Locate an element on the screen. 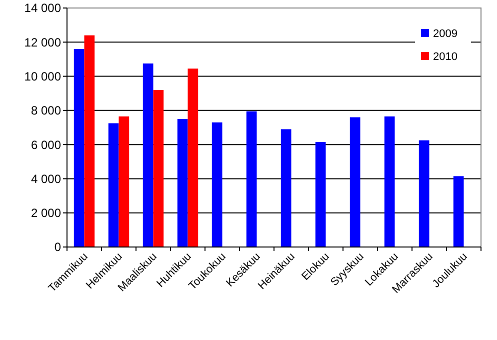 The height and width of the screenshot is (340, 497). y-tick-label: 2 000 is located at coordinates (46, 213).